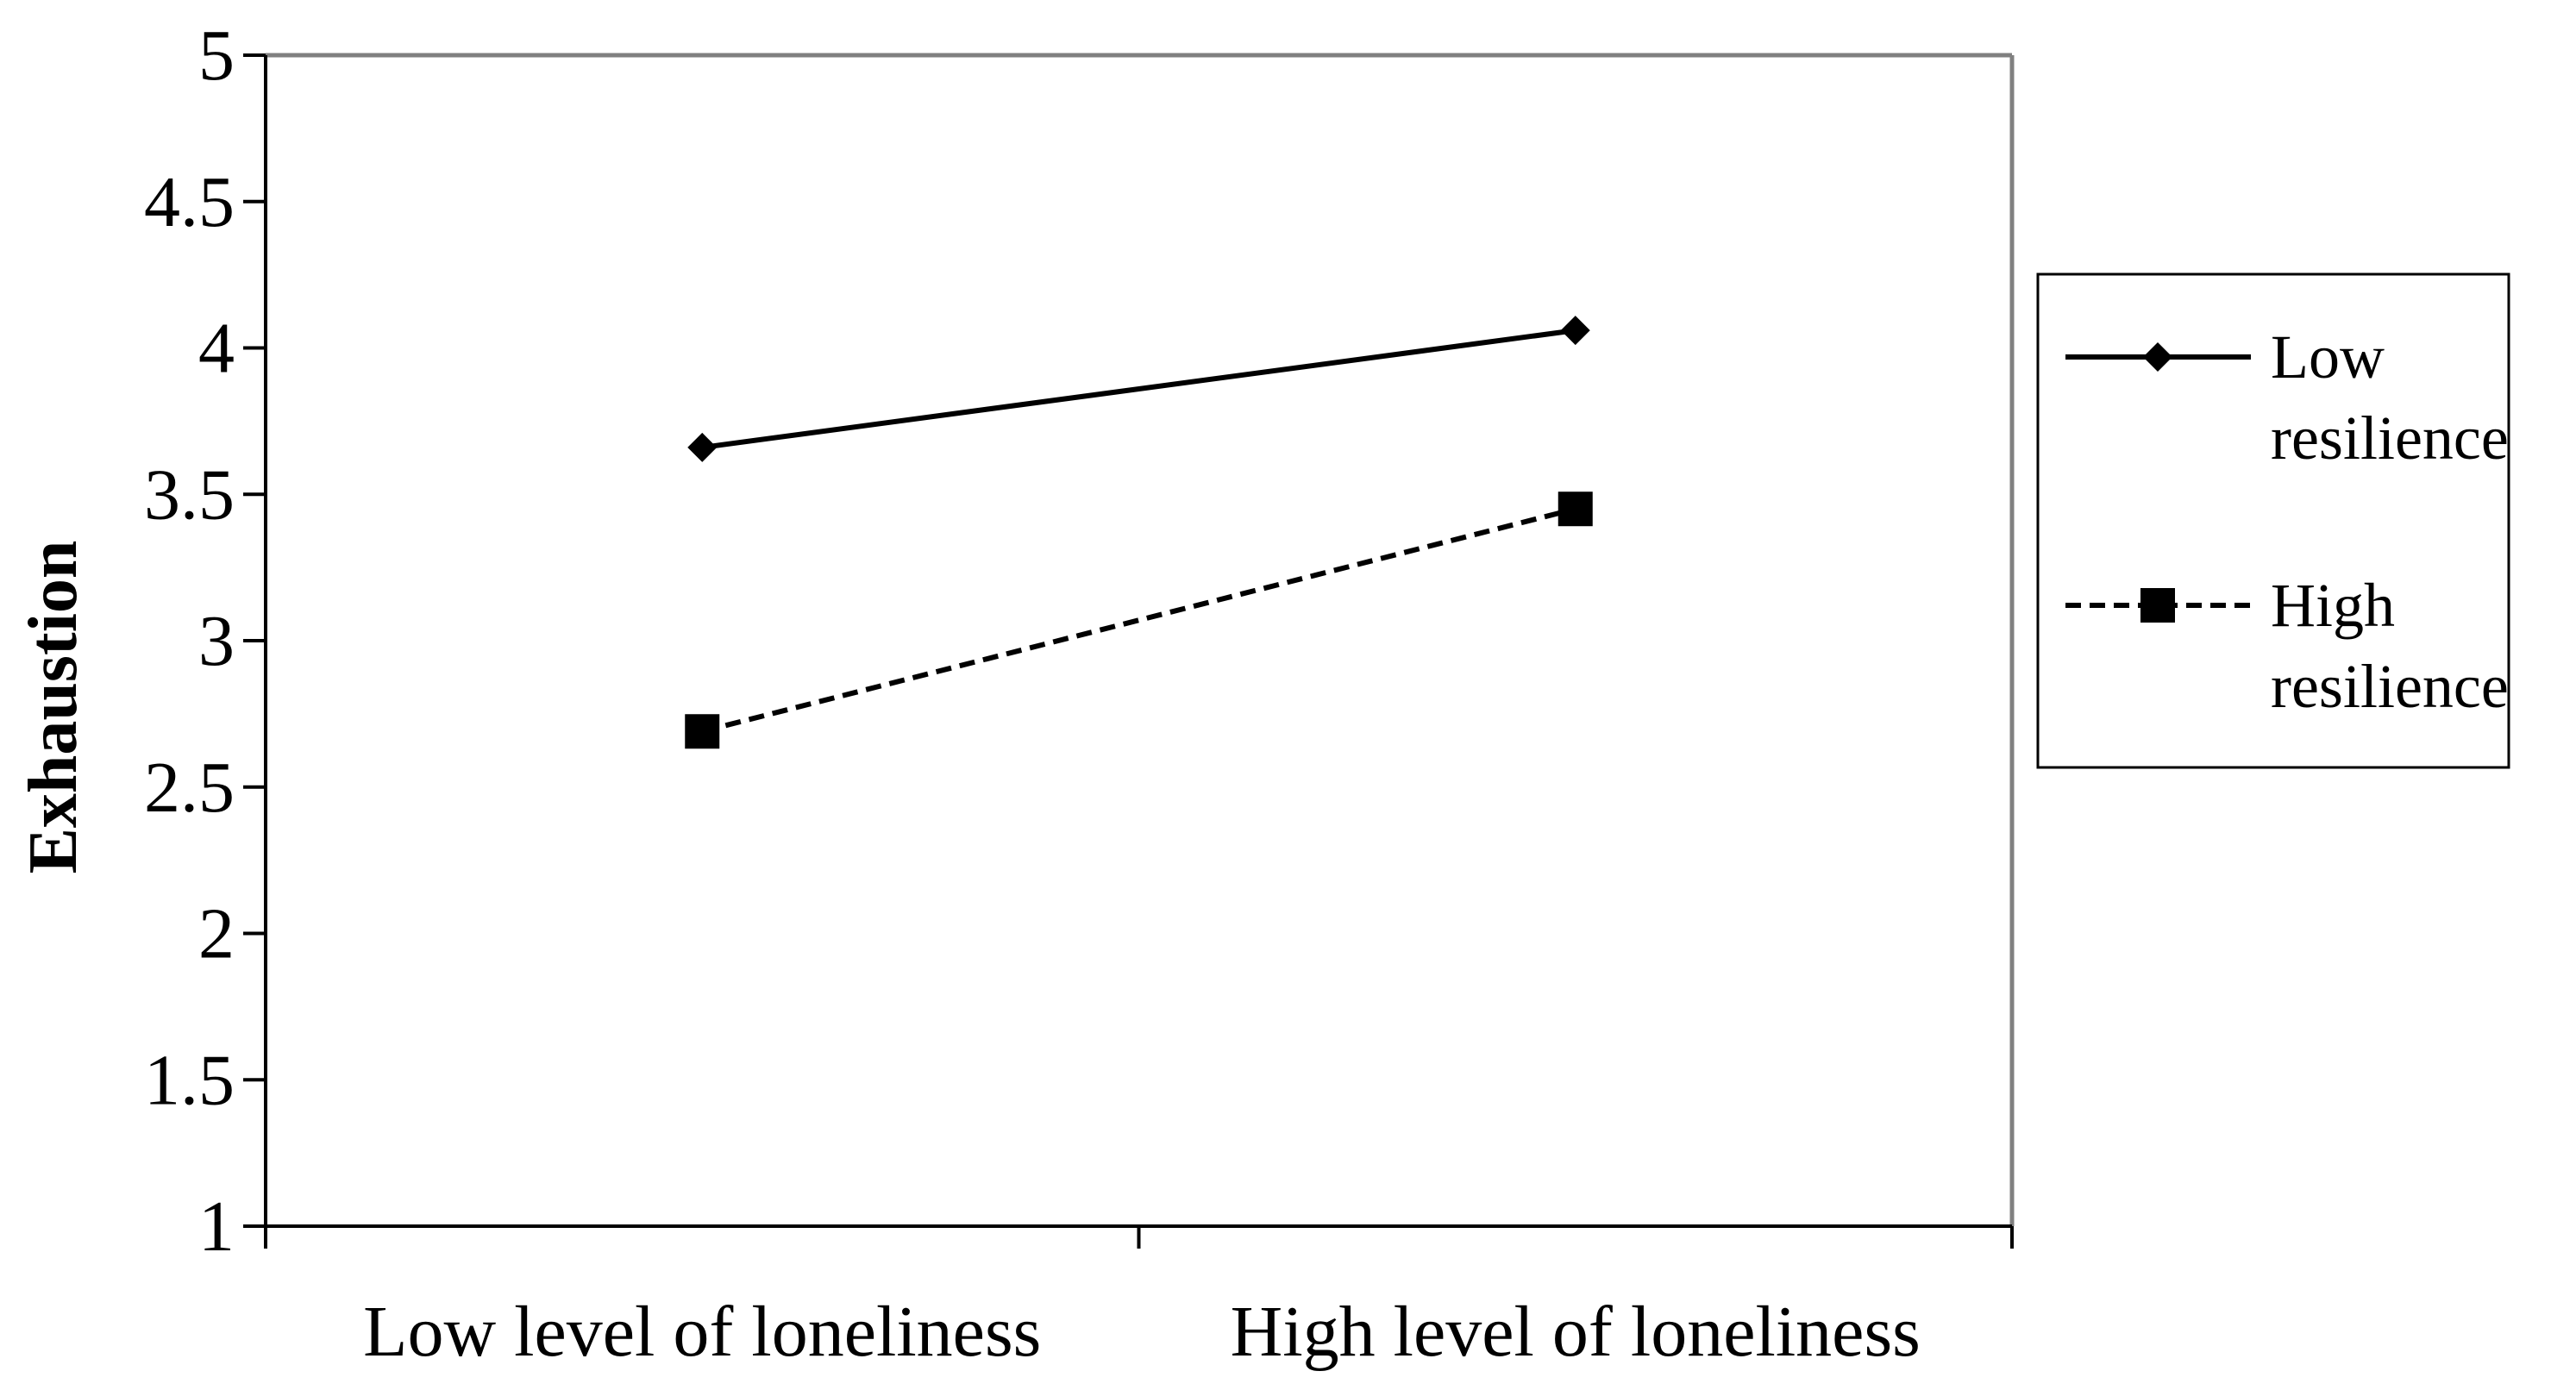  I want to click on y-tick-label: 4, so click(216, 349).